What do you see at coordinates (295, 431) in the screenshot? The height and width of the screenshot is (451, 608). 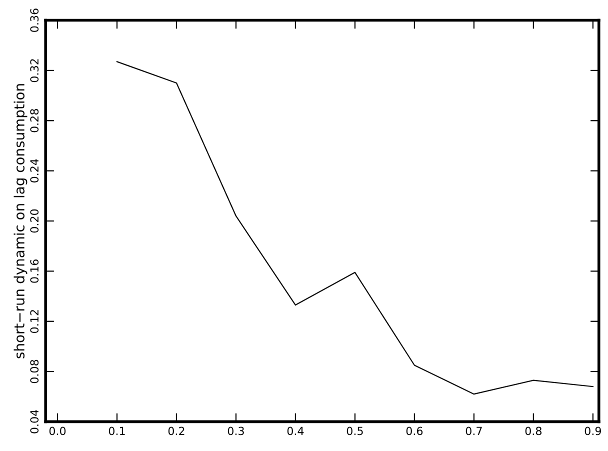 I see `x-tick-label: 0.4` at bounding box center [295, 431].